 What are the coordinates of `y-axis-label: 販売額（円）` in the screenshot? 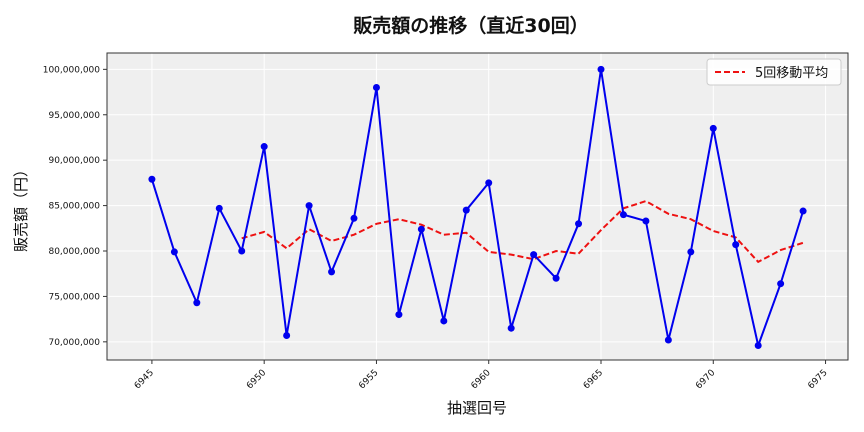 It's located at (21, 207).